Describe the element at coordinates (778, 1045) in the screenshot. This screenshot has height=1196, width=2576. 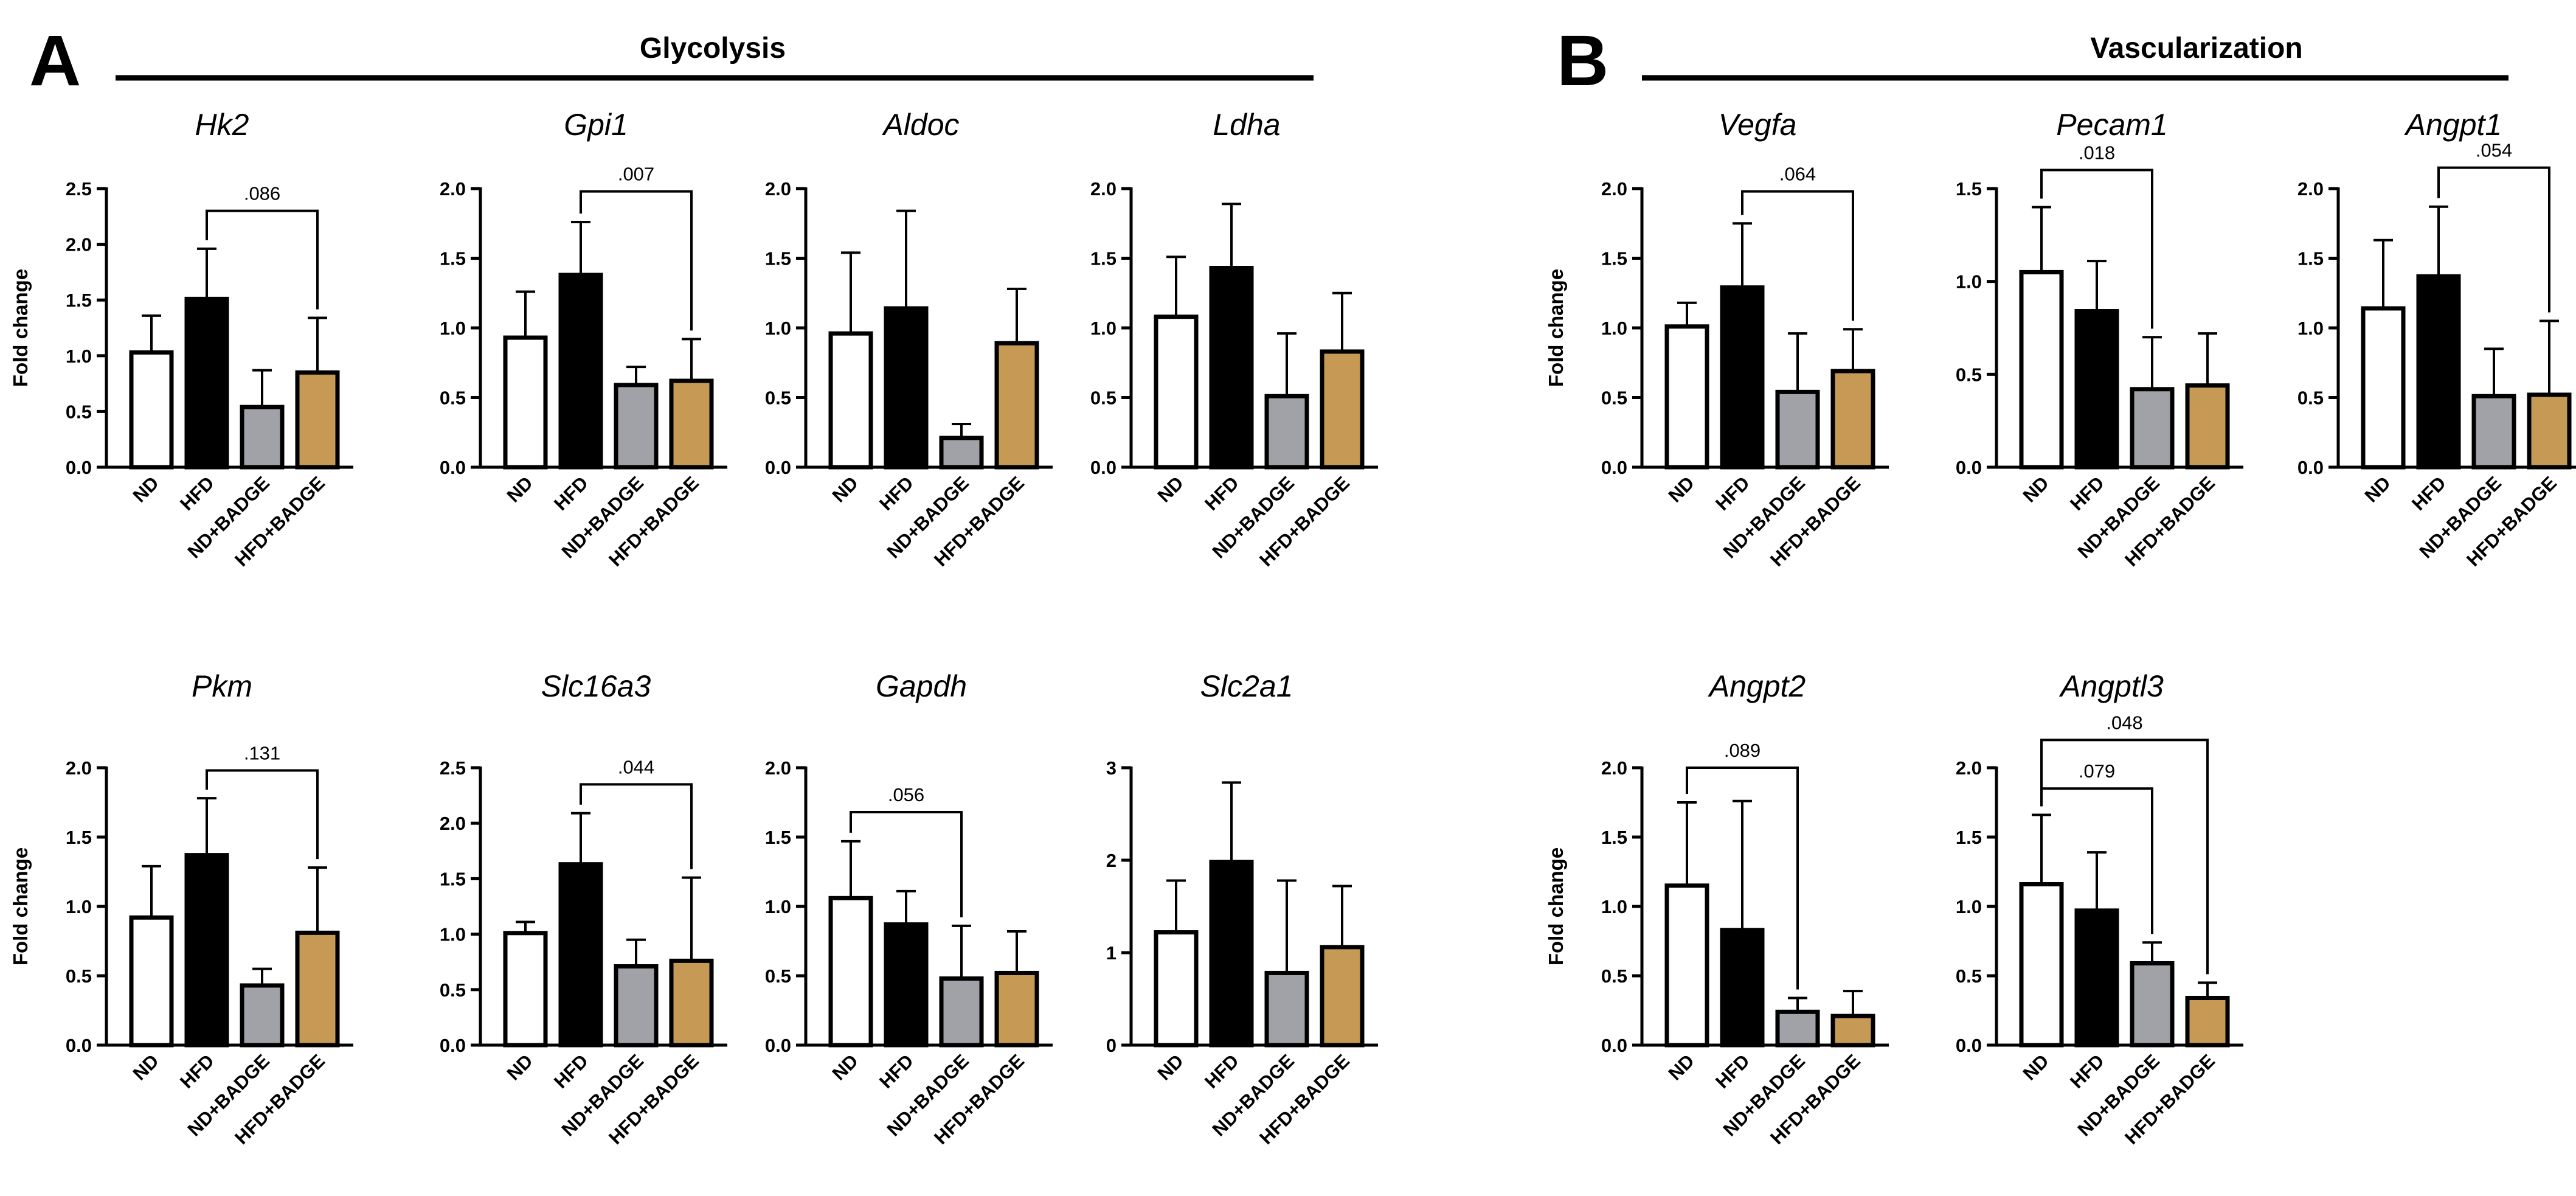
I see `y-tick-label-gapdh: 0.0` at that location.